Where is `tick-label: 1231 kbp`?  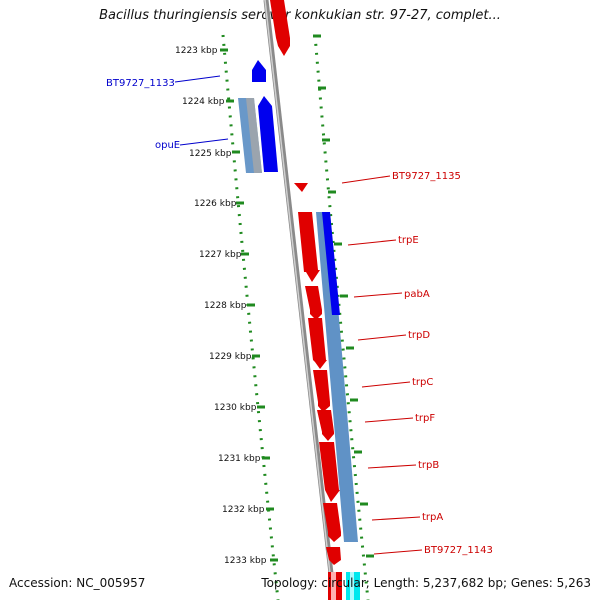 tick-label: 1231 kbp is located at coordinates (239, 459).